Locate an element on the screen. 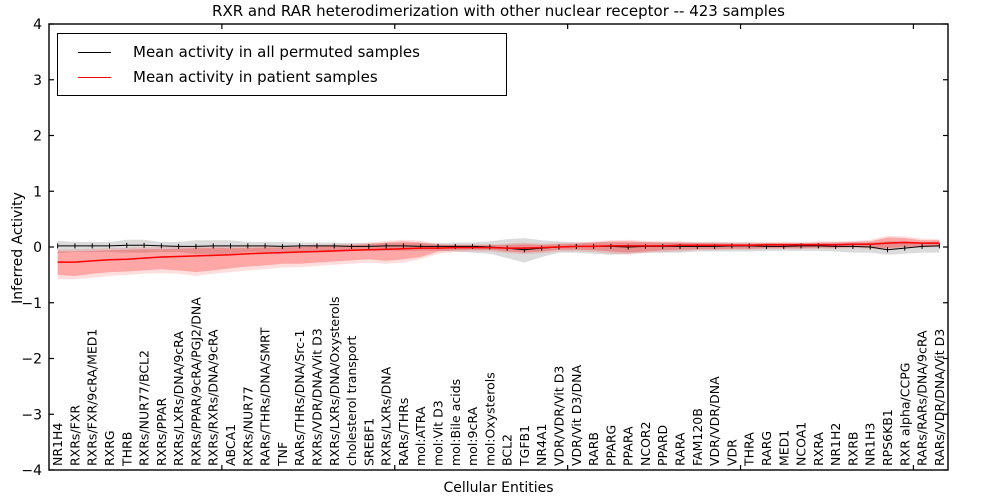 The image size is (1000, 500). x-tick-label: THRB is located at coordinates (126, 449).